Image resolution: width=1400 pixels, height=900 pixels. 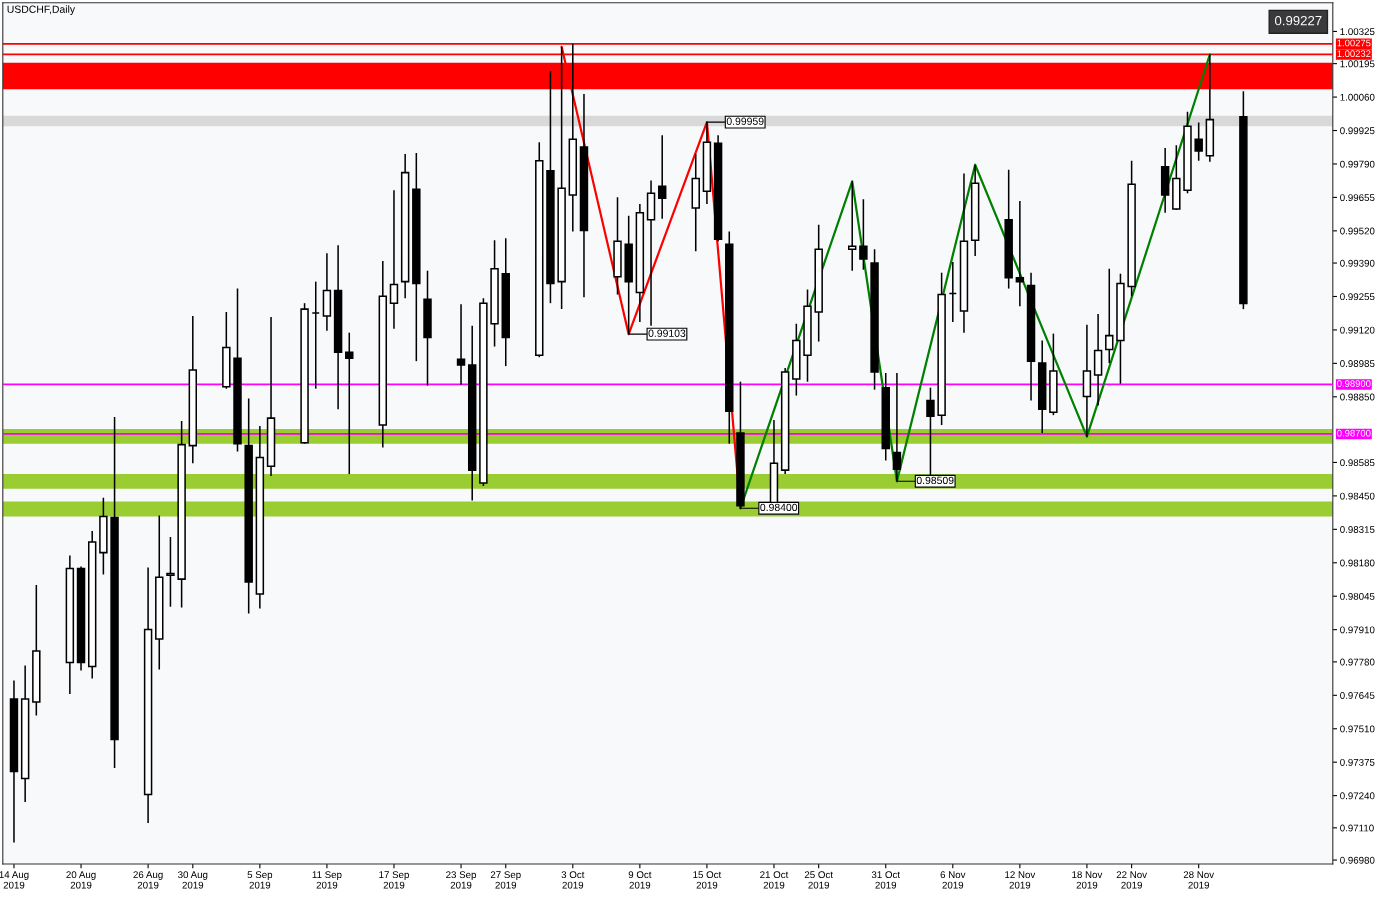 What do you see at coordinates (505, 880) in the screenshot?
I see `x-tick-label: 27 Sep 2019` at bounding box center [505, 880].